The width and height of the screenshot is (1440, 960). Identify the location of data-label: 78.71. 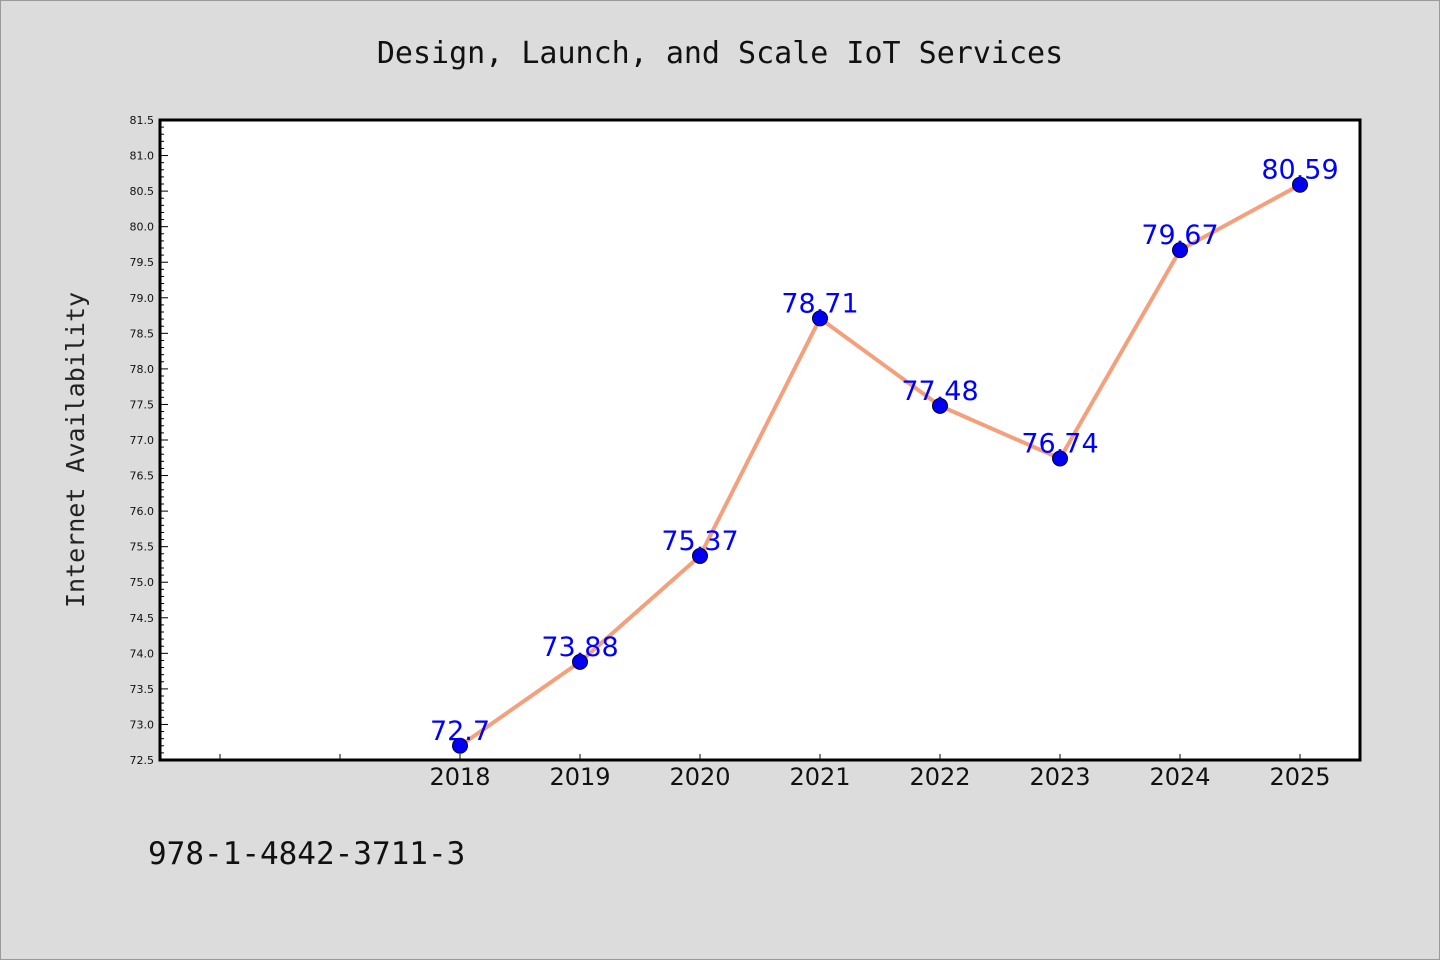
(819, 303).